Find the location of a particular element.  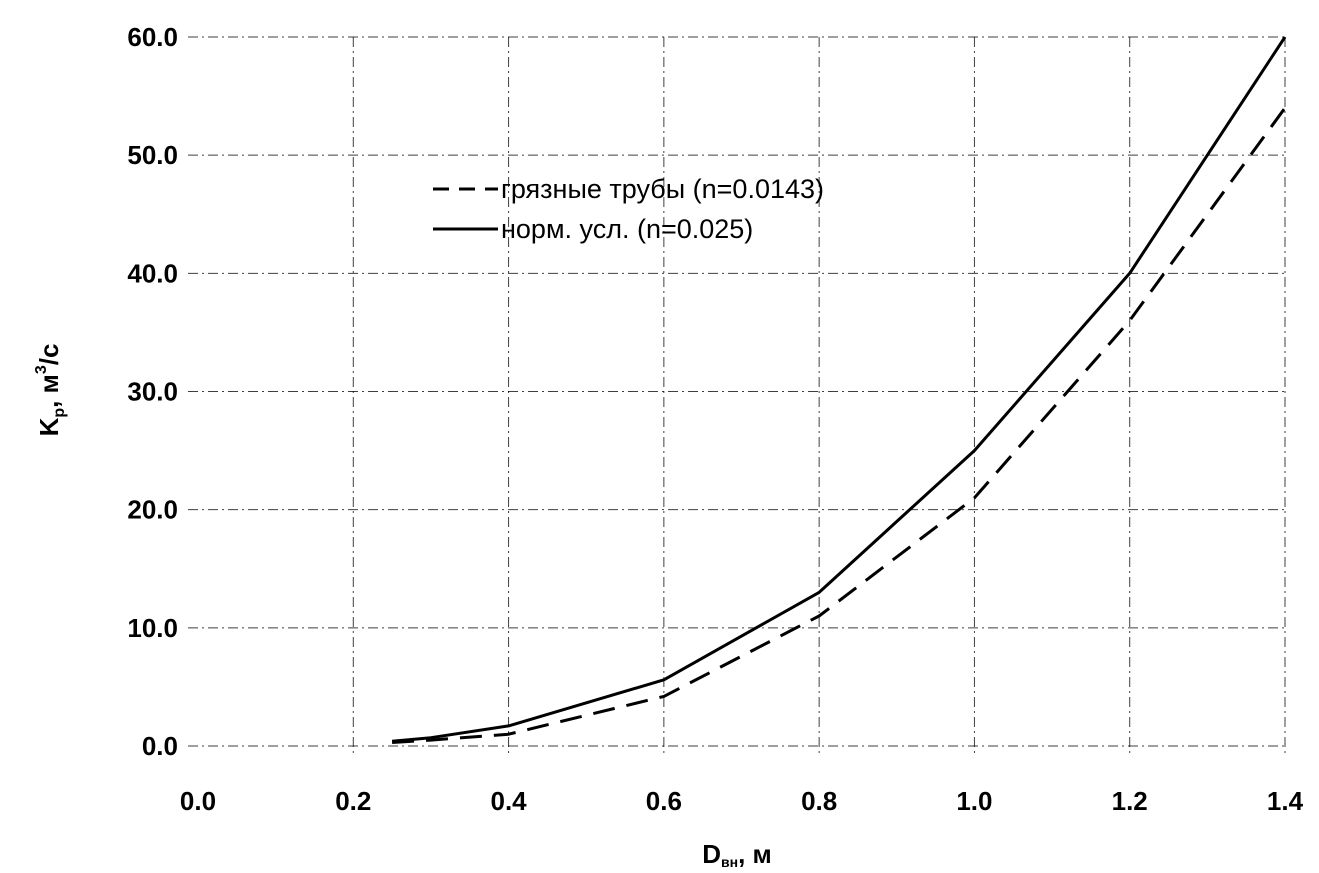

x-tick-label: 1.2 is located at coordinates (1130, 801).